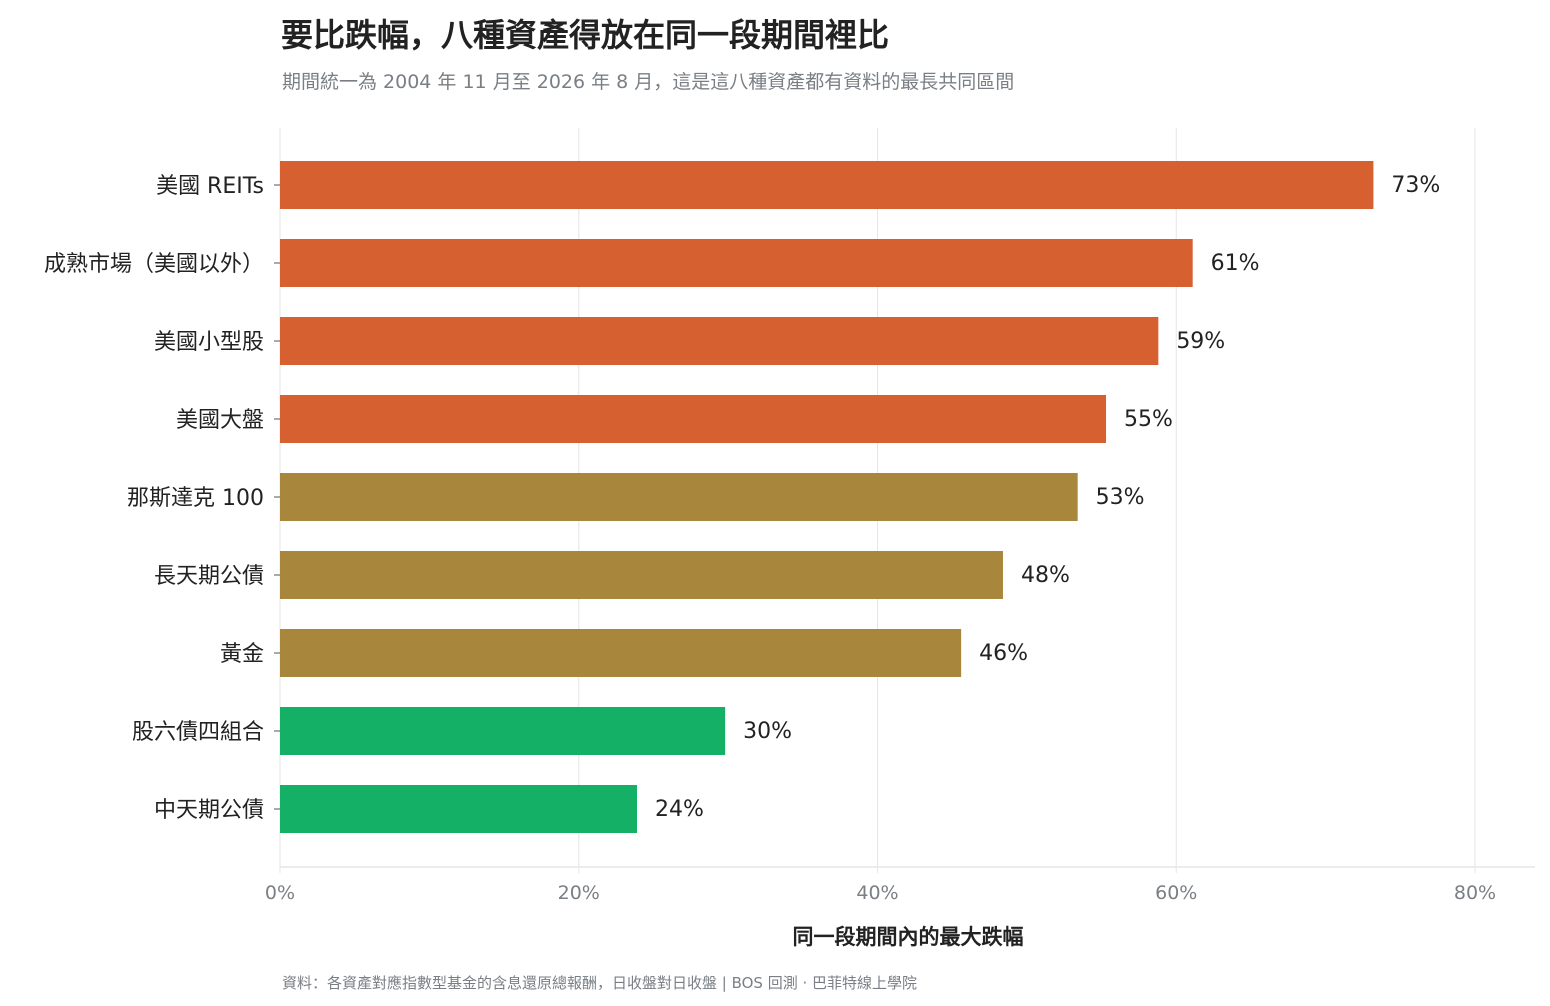  Describe the element at coordinates (209, 342) in the screenshot. I see `category-label: 美國小型股` at that location.